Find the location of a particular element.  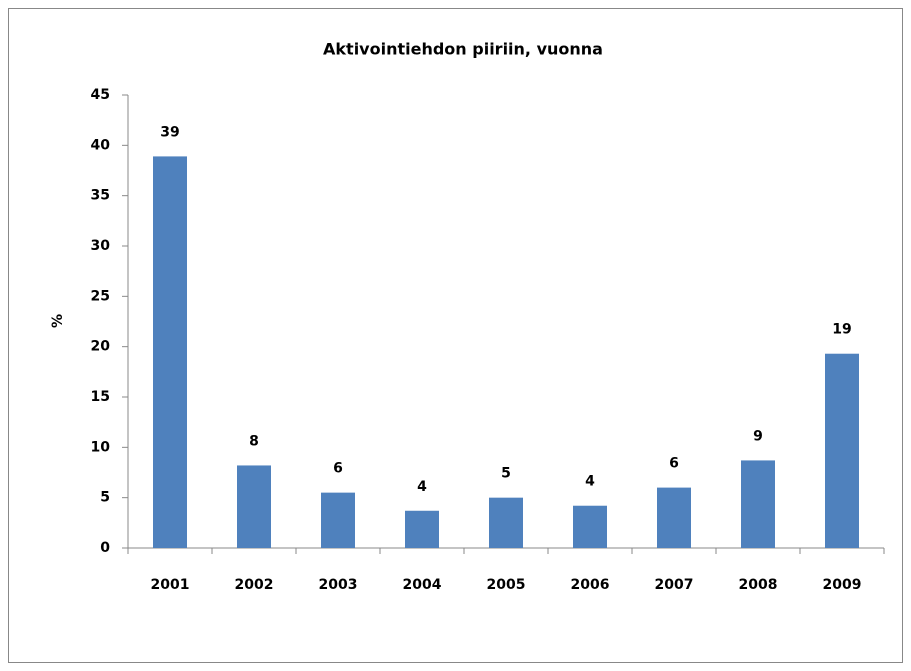

data-label: 5 is located at coordinates (506, 474).